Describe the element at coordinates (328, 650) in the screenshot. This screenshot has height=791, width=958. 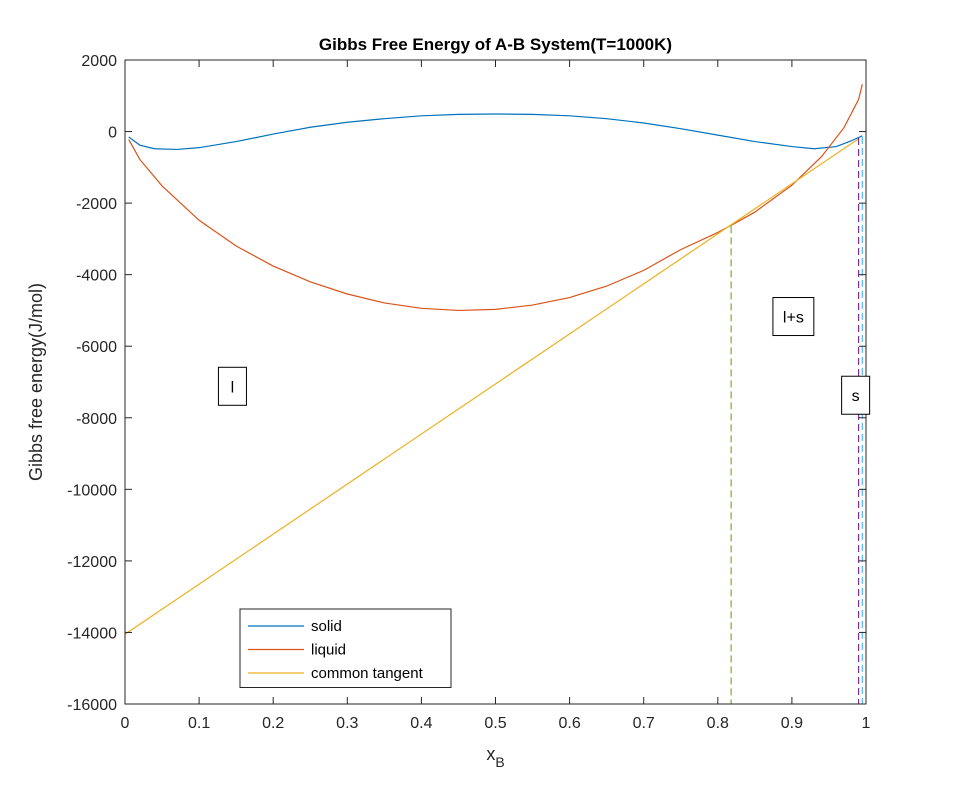
I see `legend-label: liquid` at that location.